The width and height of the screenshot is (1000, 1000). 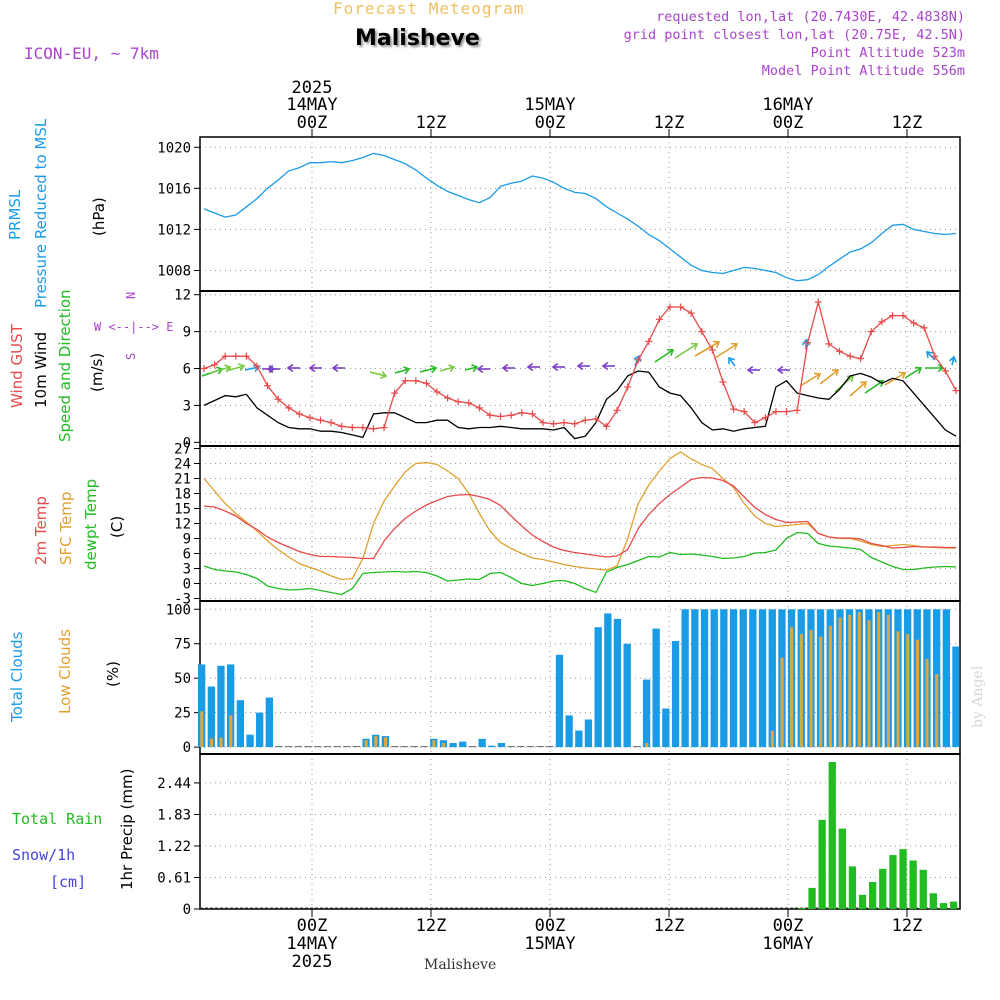 What do you see at coordinates (182, 510) in the screenshot?
I see `temp-ytick-label: 15` at bounding box center [182, 510].